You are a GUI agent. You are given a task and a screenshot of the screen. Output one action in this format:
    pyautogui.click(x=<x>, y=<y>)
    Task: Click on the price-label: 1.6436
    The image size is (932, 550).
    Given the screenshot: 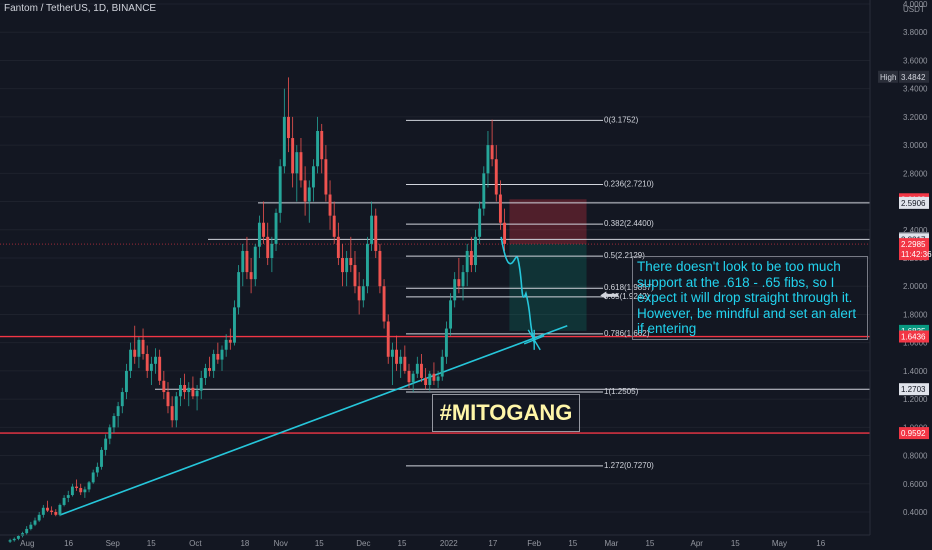 What is the action you would take?
    pyautogui.click(x=913, y=337)
    